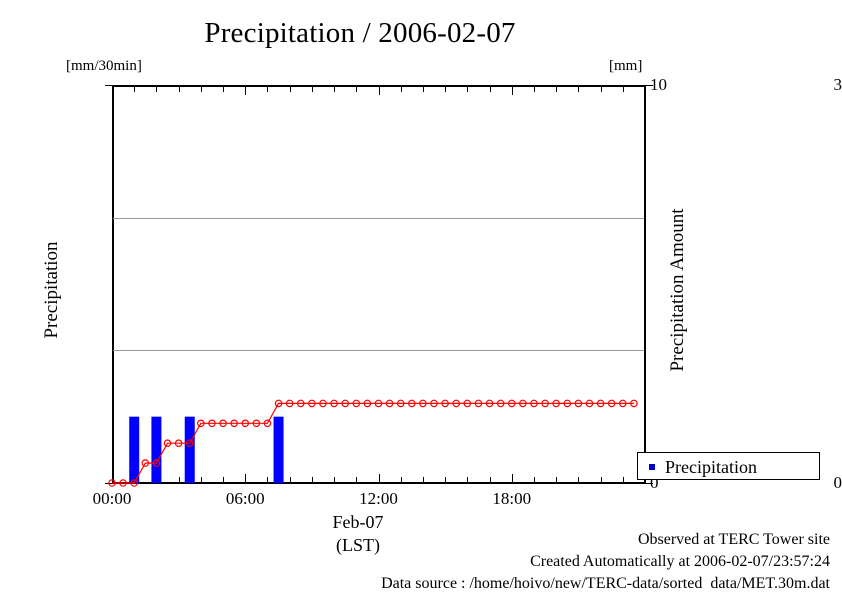  What do you see at coordinates (113, 284) in the screenshot?
I see `plot-border-left` at bounding box center [113, 284].